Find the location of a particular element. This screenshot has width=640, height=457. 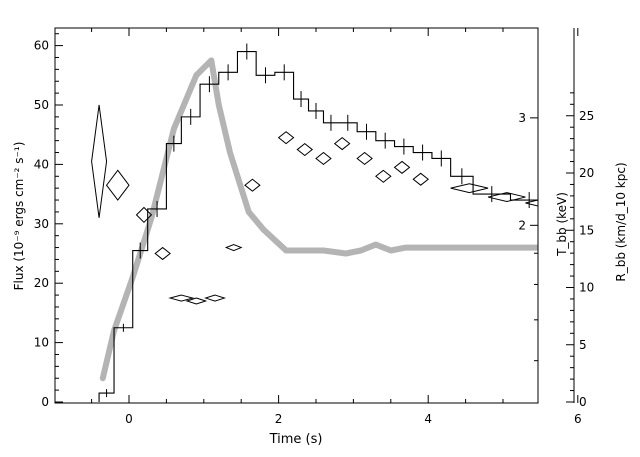

radius-tick-label: 15 is located at coordinates (586, 230).